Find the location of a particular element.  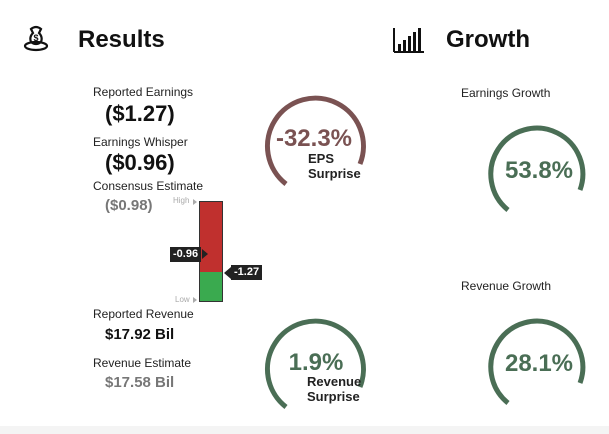

range-high-label: High is located at coordinates (181, 200).